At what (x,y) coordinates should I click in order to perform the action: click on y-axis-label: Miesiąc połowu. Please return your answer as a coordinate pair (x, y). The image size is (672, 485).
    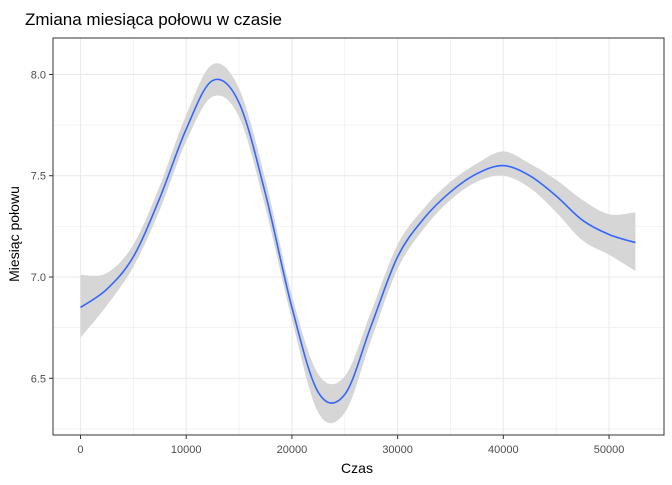
    Looking at the image, I should click on (14, 234).